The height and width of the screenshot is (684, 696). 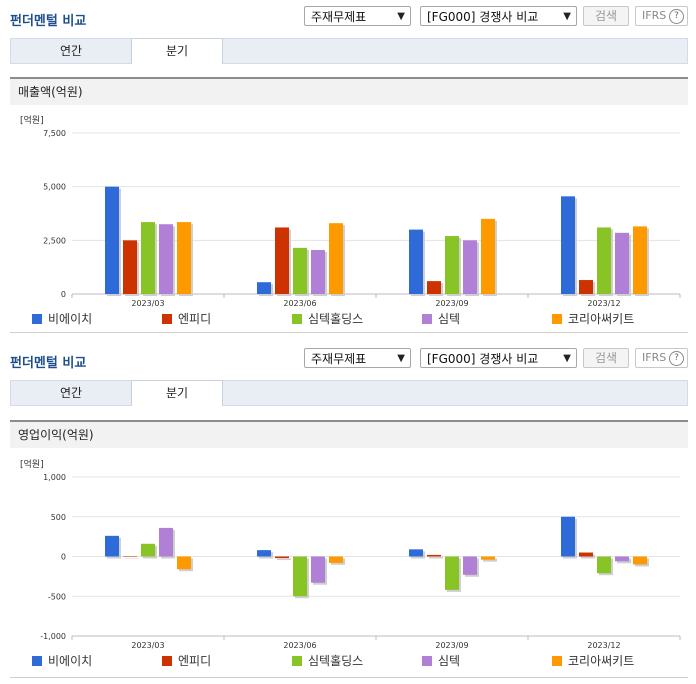 What do you see at coordinates (54, 133) in the screenshot?
I see `y-tick-label: 7,500` at bounding box center [54, 133].